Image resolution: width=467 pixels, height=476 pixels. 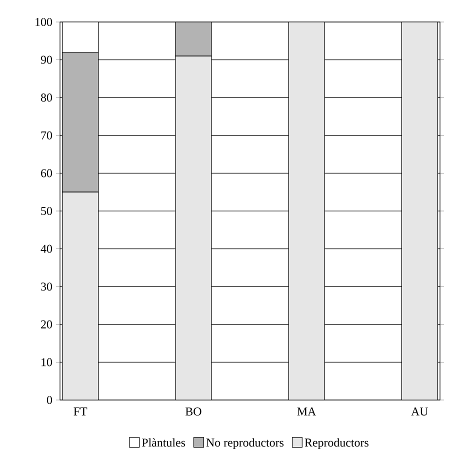 What do you see at coordinates (47, 362) in the screenshot?
I see `y-tick-label: 10` at bounding box center [47, 362].